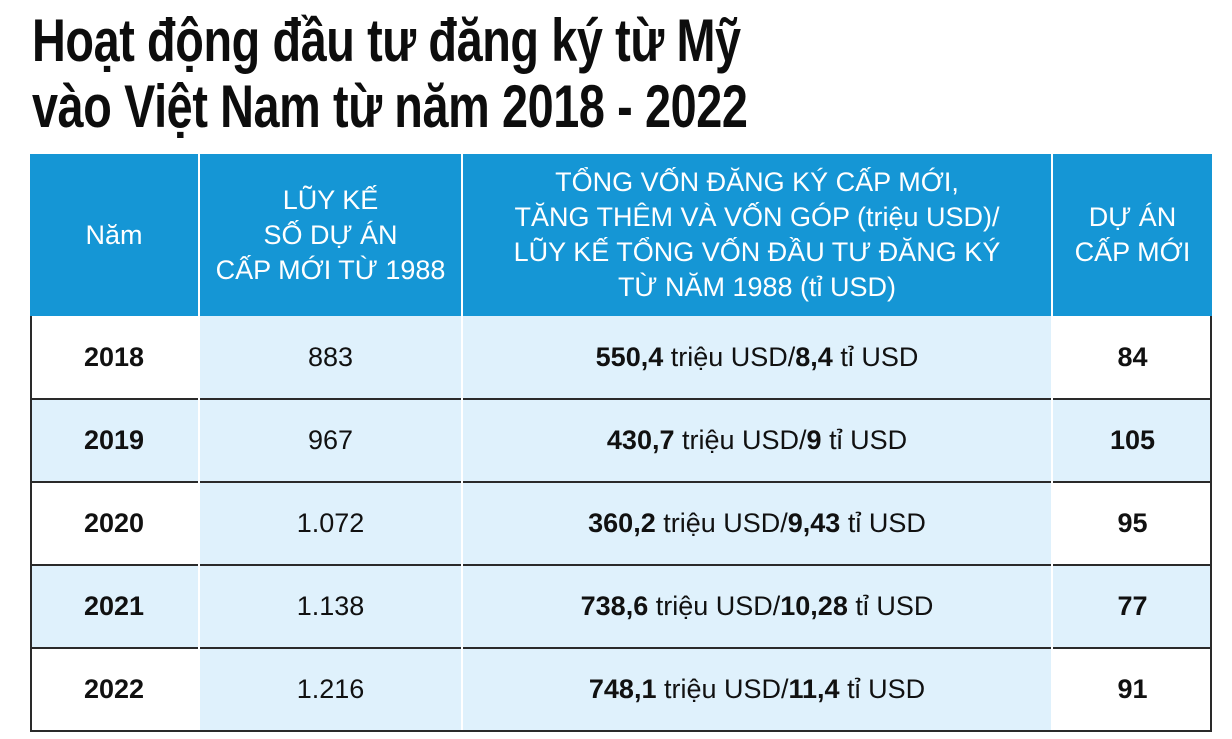 This screenshot has width=1232, height=739. What do you see at coordinates (1131, 523) in the screenshot?
I see `cell-new-projects: 95` at bounding box center [1131, 523].